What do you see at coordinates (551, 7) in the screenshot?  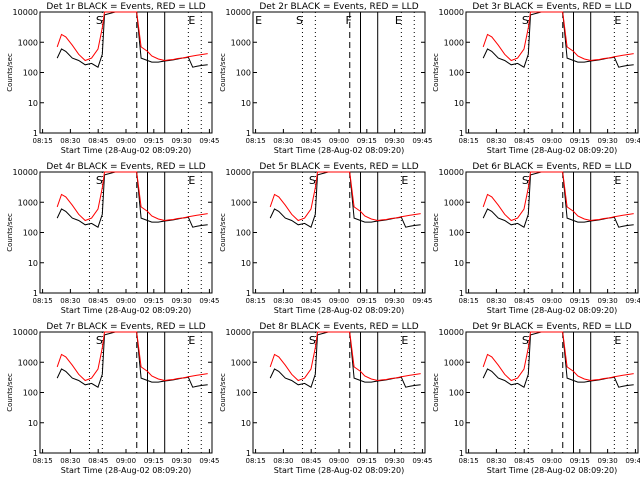 I see `panel-title: Det 3r BLACK = Events, RED = LLD` at bounding box center [551, 7].